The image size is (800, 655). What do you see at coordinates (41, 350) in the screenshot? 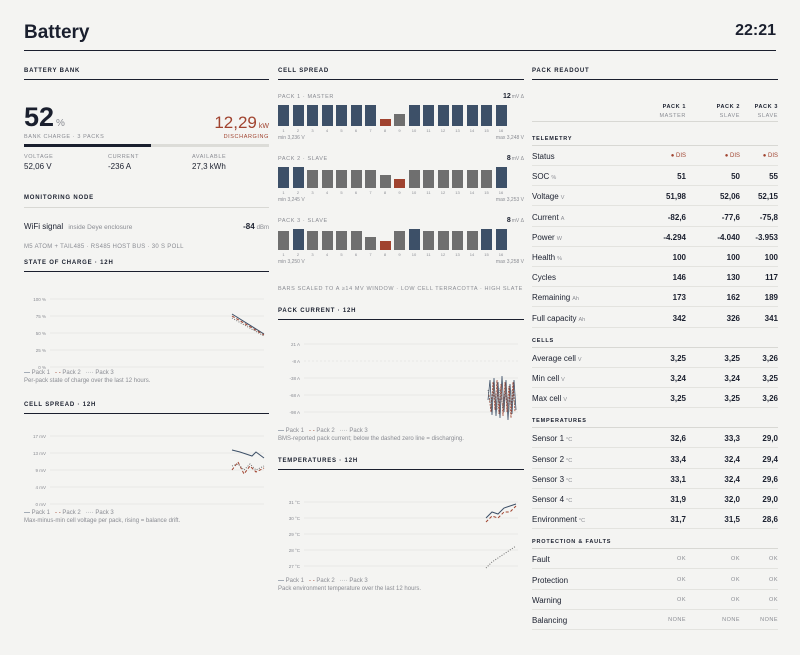
I see `y-tick-label: 25 %` at bounding box center [41, 350].